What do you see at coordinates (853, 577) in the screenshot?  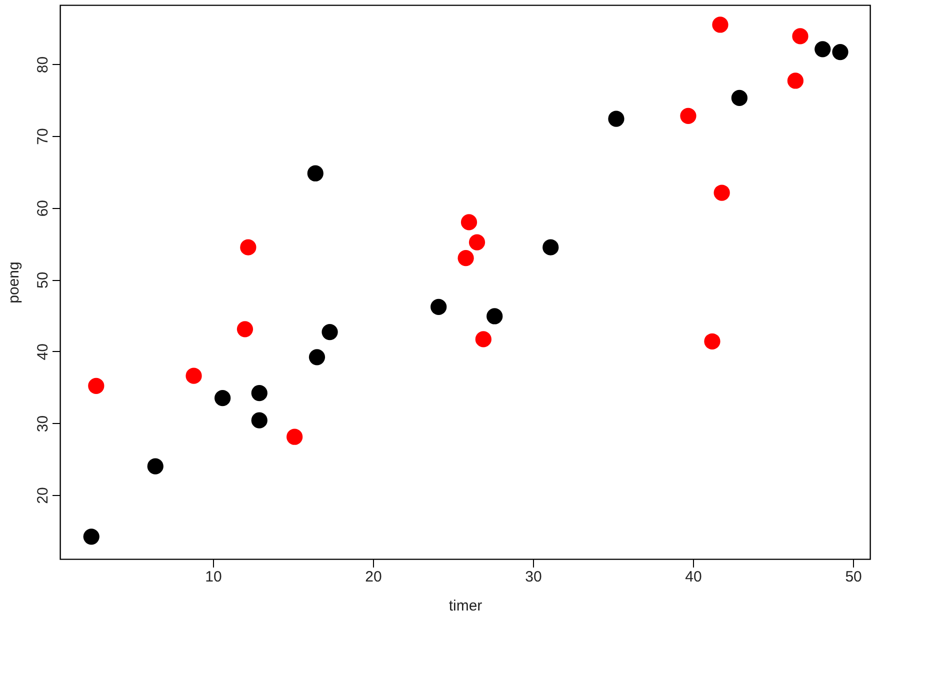 I see `x-tick-label: 50` at bounding box center [853, 577].